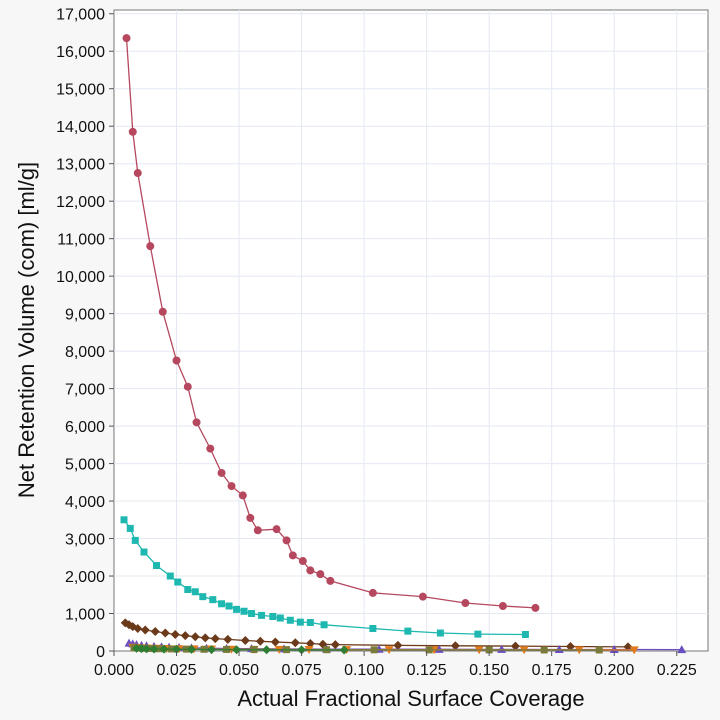 This screenshot has width=720, height=720. What do you see at coordinates (85, 390) in the screenshot?
I see `y-tick-label: 7,000` at bounding box center [85, 390].